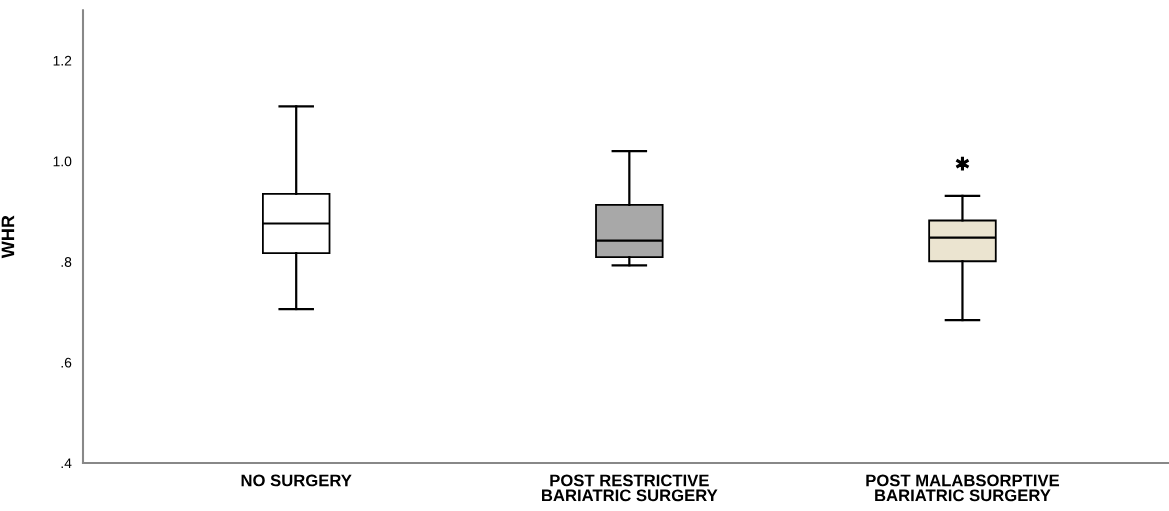 This screenshot has height=511, width=1169. Describe the element at coordinates (963, 488) in the screenshot. I see `x-tick-label: POST MALABSORPTIVE BARIATRIC SURGERY` at that location.